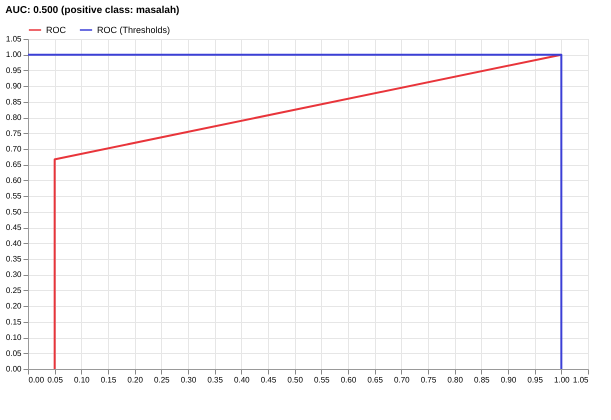 Image resolution: width=611 pixels, height=420 pixels. I want to click on x-tick-label: 0.00, so click(36, 380).